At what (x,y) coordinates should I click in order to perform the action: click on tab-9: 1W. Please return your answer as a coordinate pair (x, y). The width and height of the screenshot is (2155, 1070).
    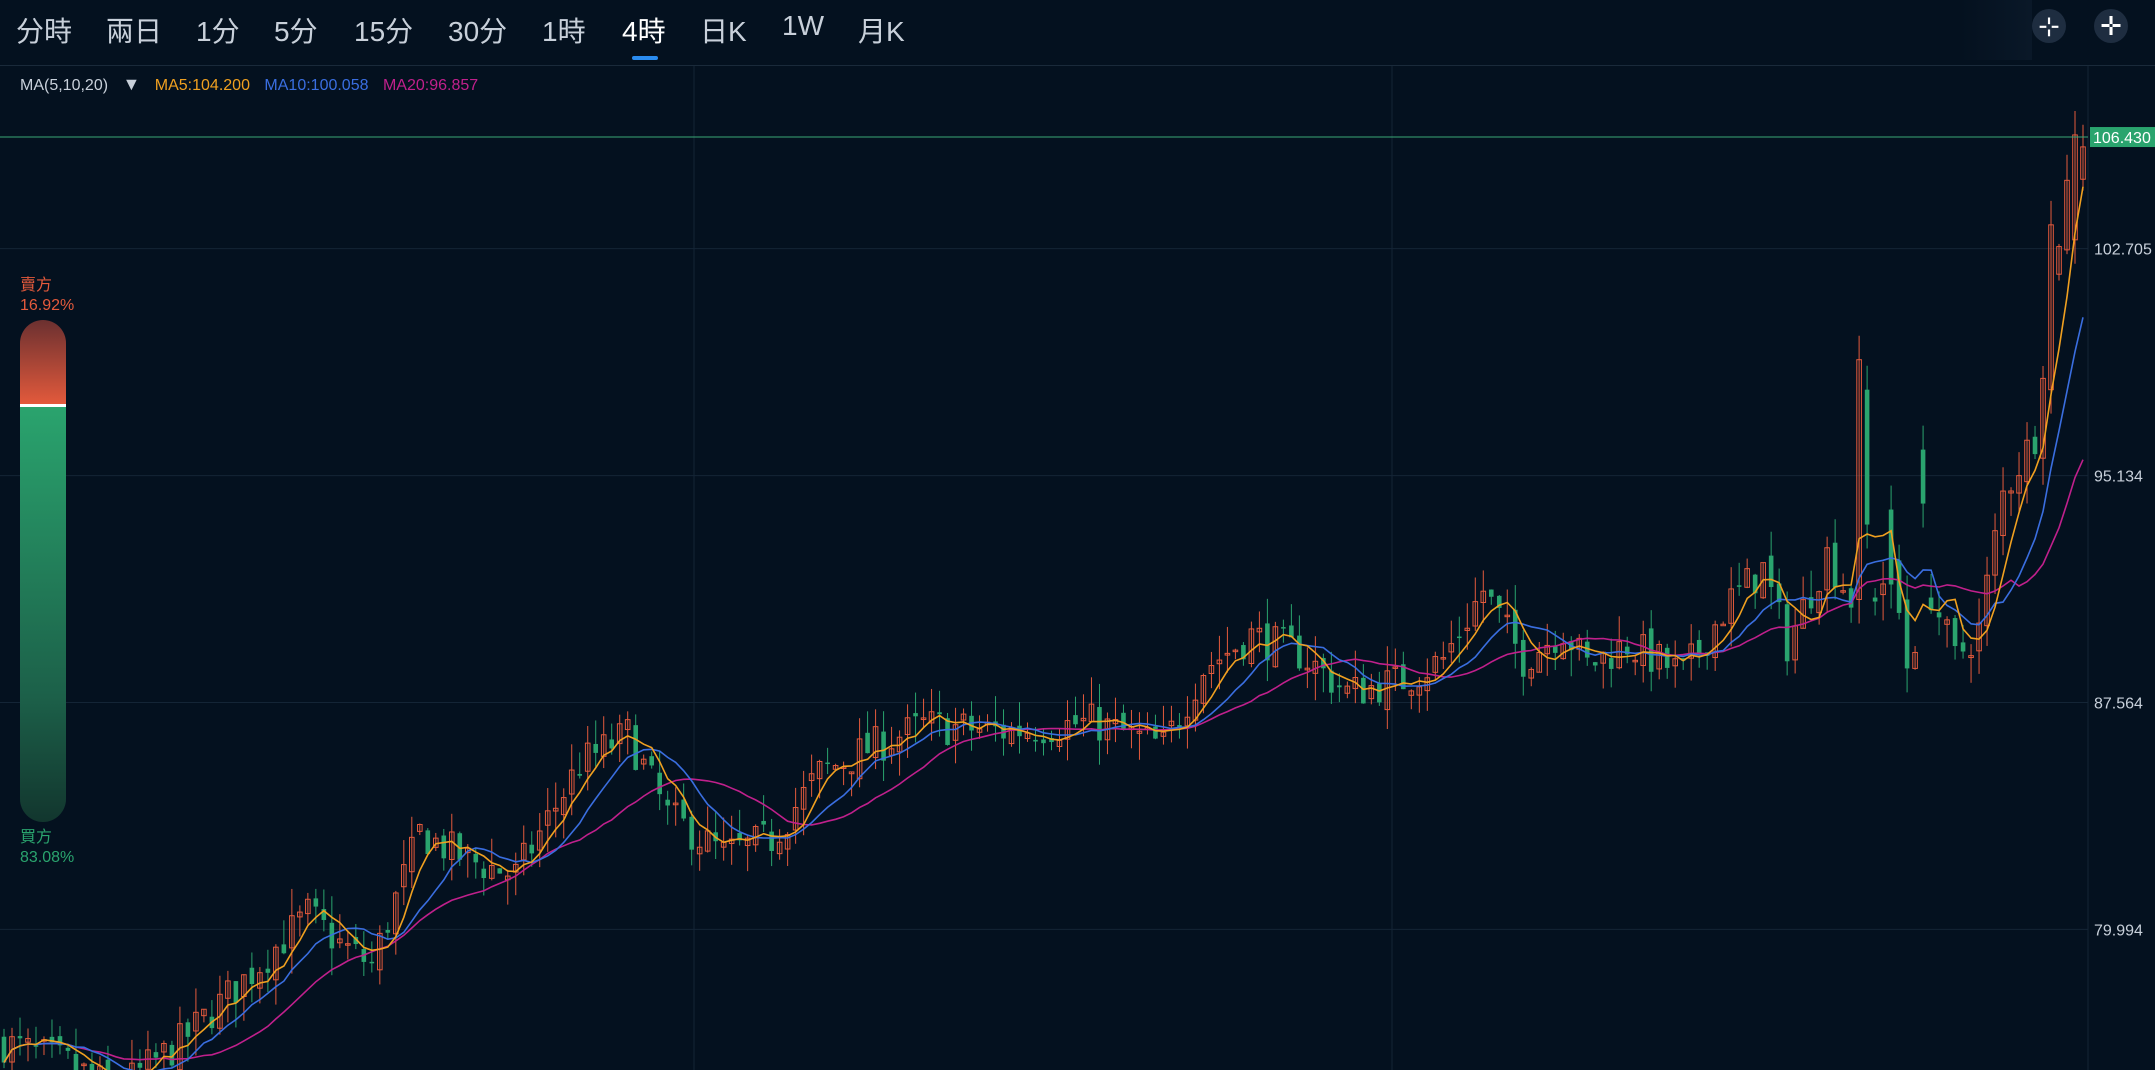
    Looking at the image, I should click on (803, 25).